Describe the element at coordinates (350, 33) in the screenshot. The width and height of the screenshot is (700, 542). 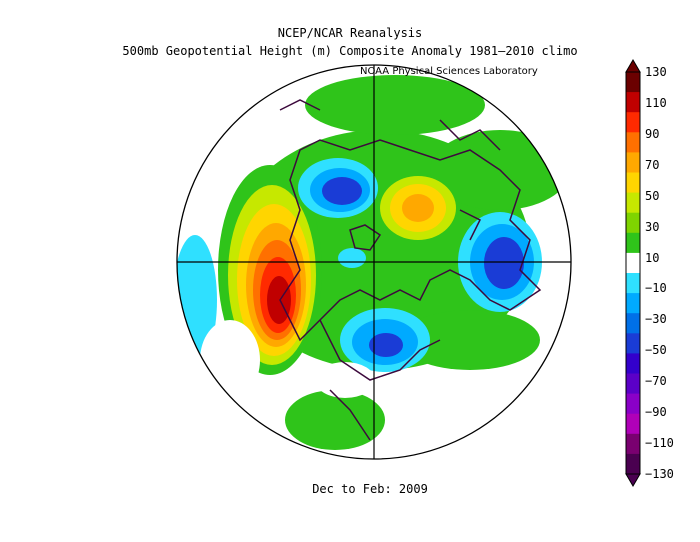
I see `map-title: NCEP/NCAR Reanalysis` at that location.